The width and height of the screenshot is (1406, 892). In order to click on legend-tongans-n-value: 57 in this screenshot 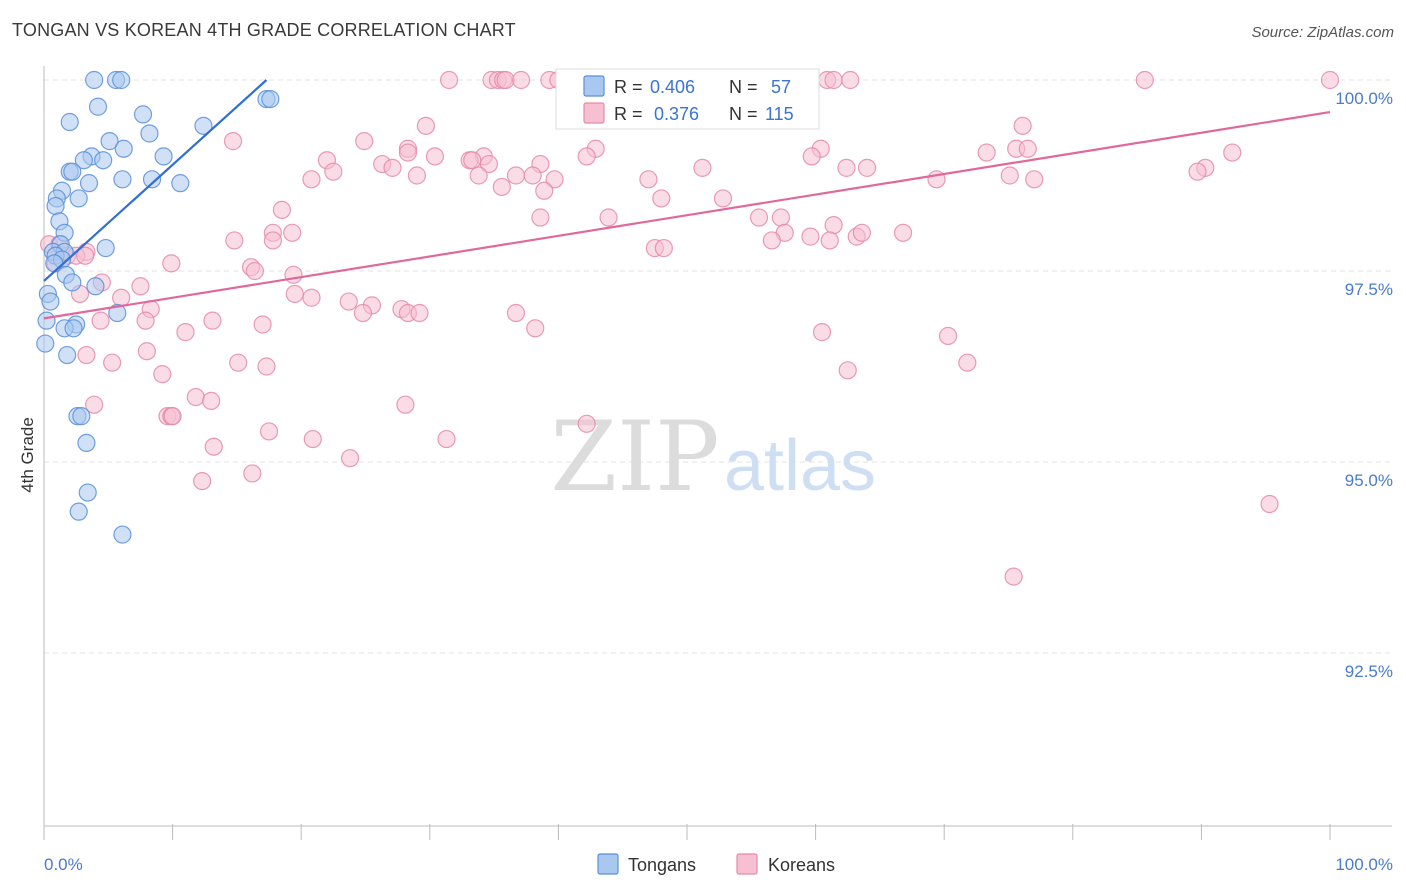, I will do `click(781, 87)`.